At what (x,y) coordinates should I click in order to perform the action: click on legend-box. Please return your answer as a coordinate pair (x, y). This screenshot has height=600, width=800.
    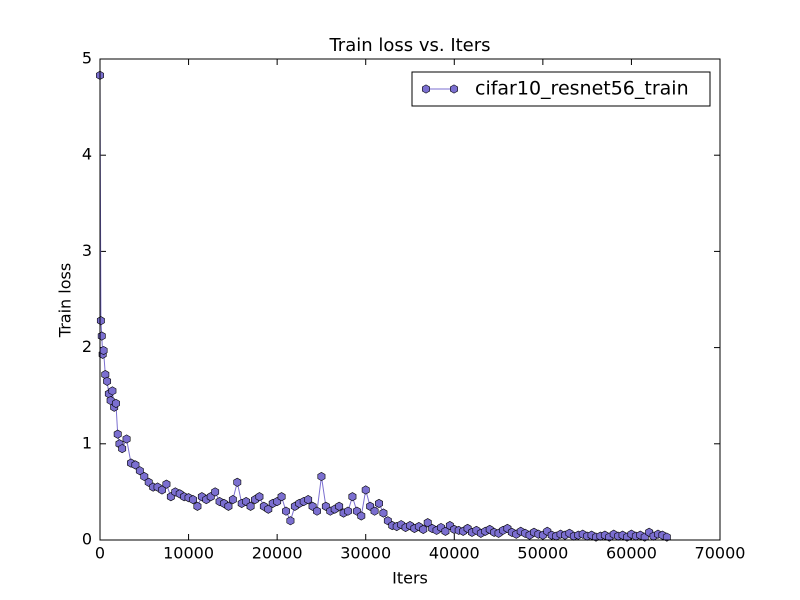
    Looking at the image, I should click on (561, 89).